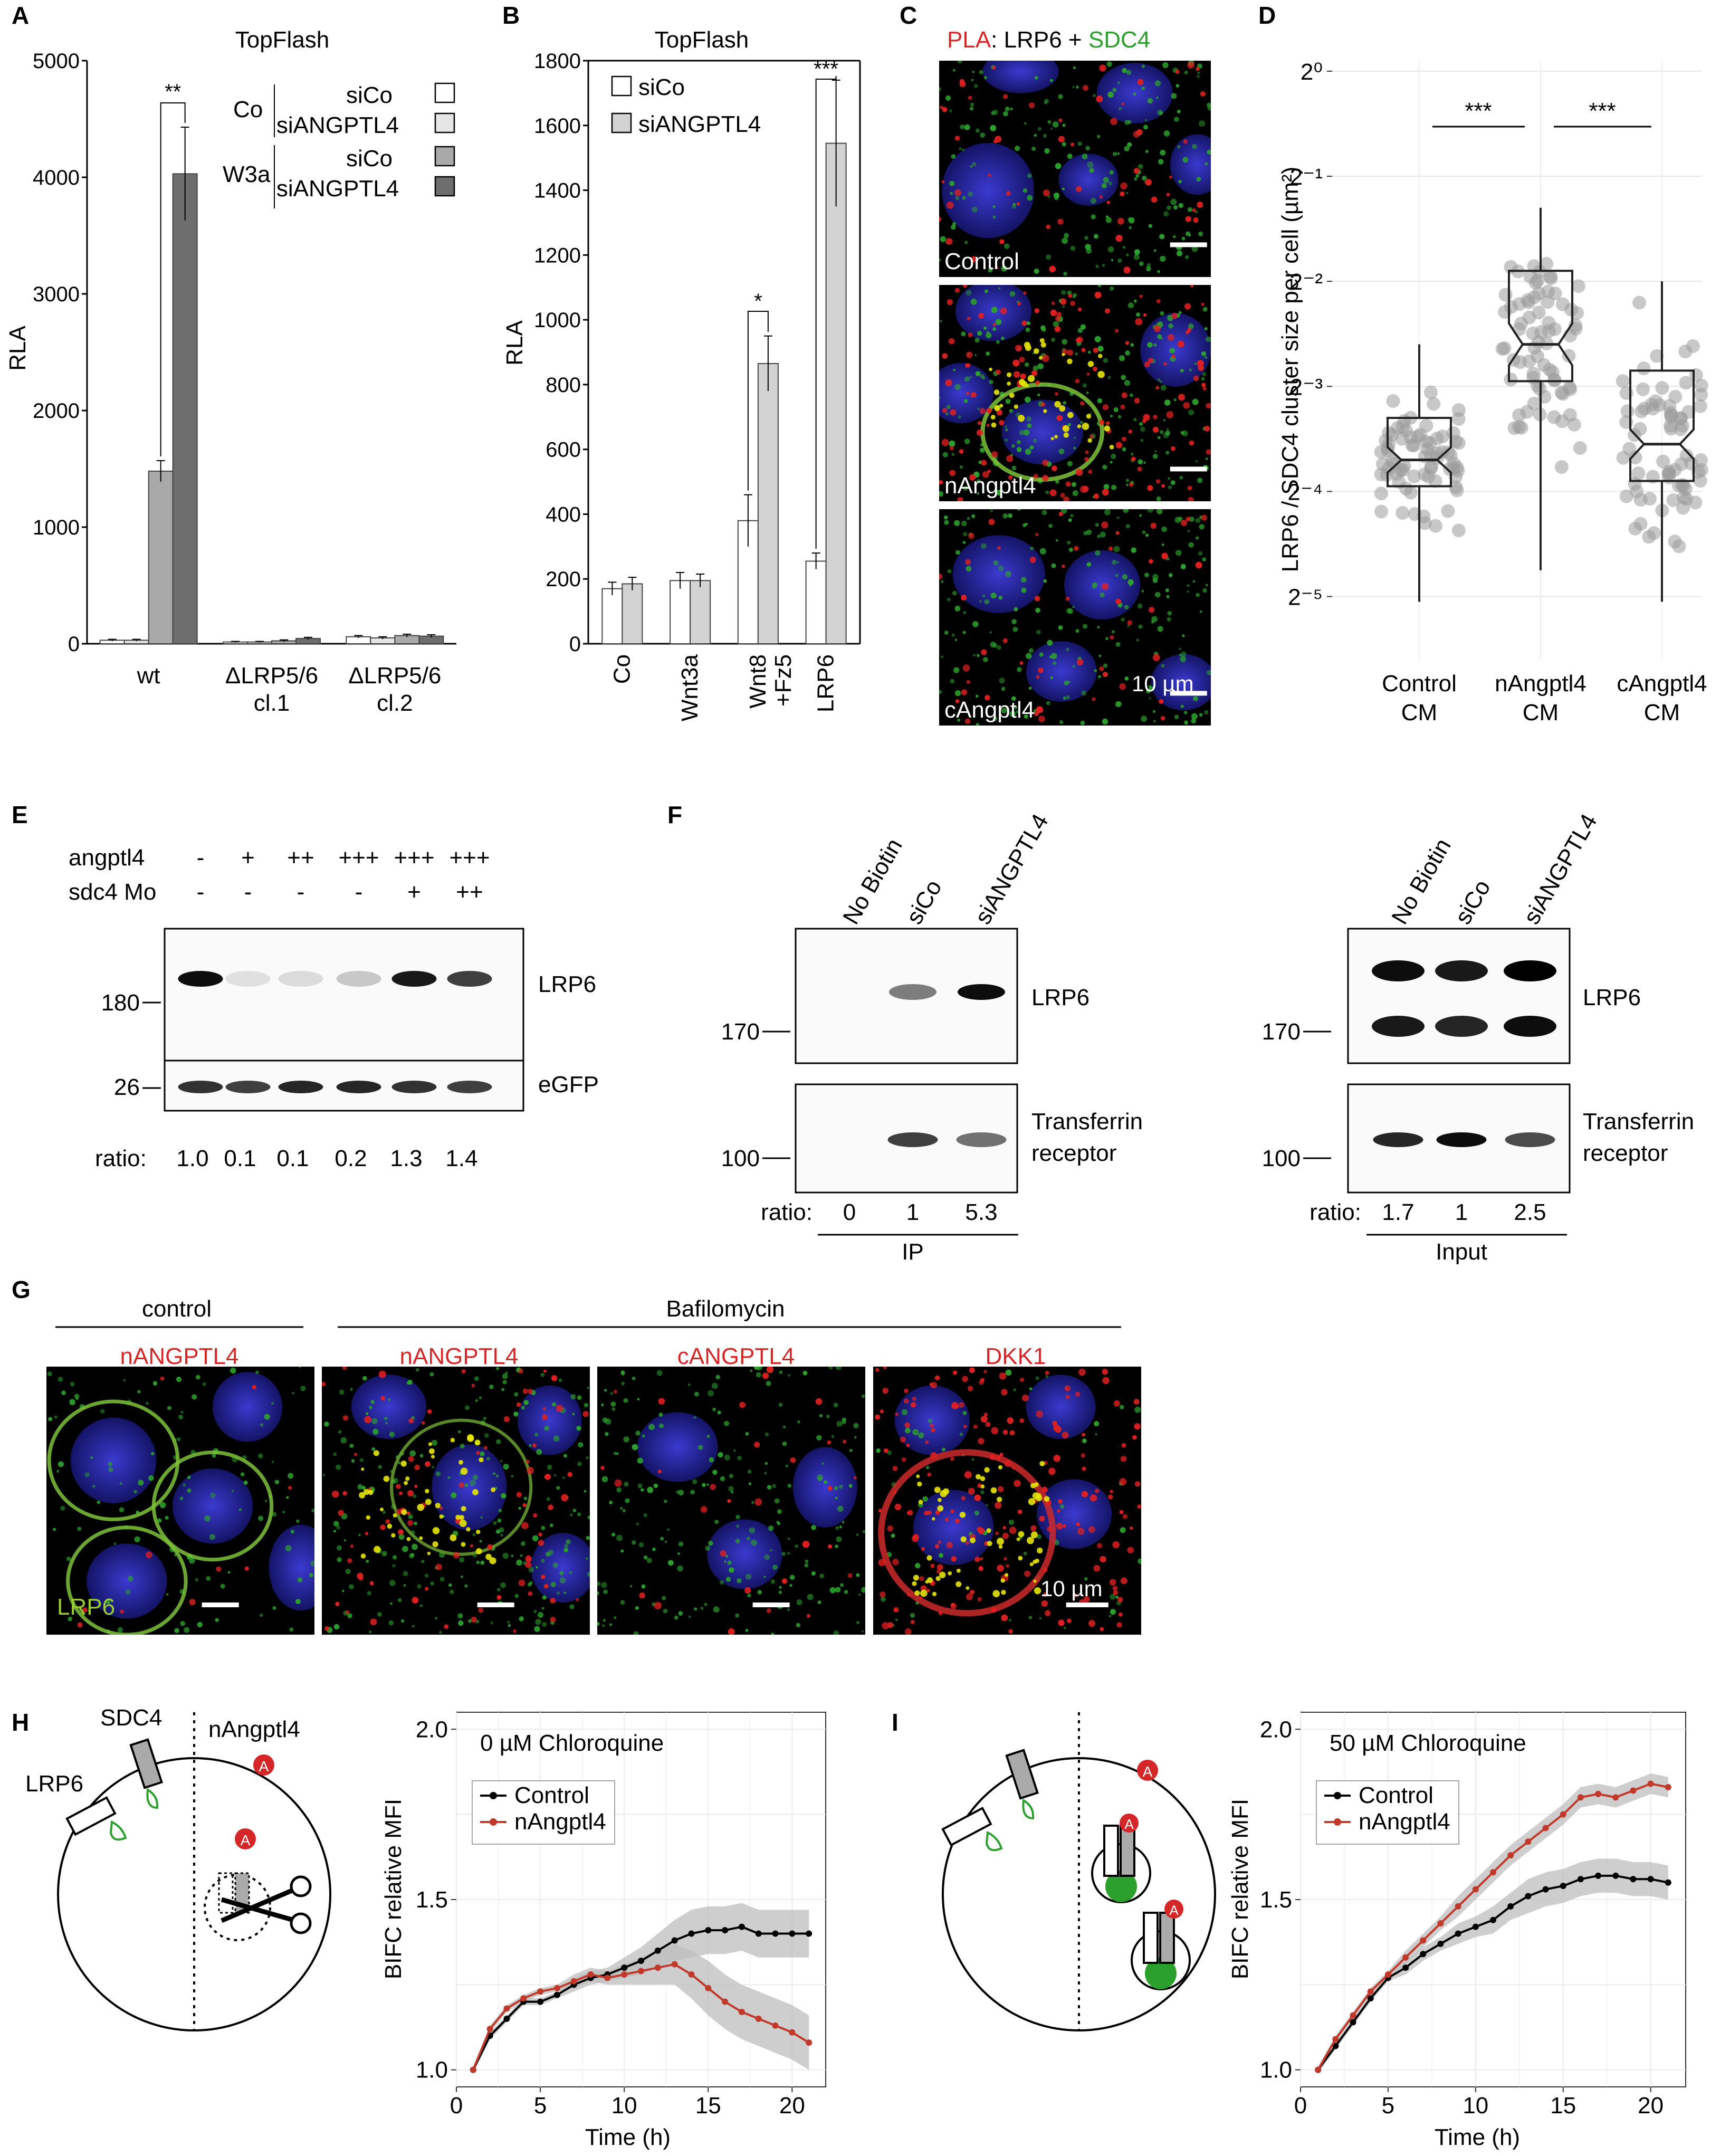 This screenshot has width=1730, height=2156. I want to click on mic-g-2-g4, so click(841, 1486).